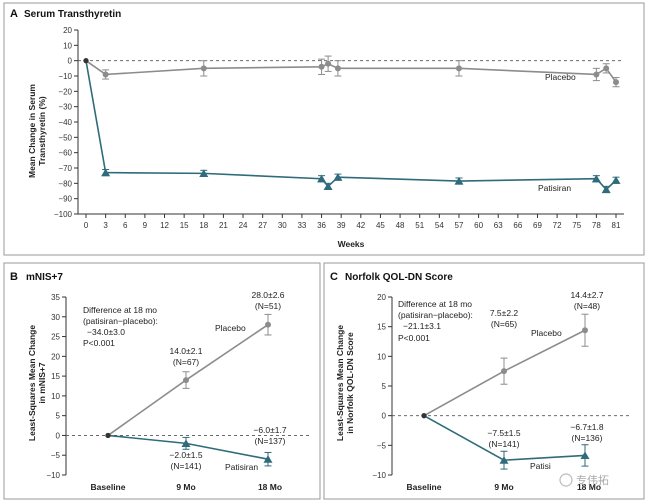 Image resolution: width=650 pixels, height=503 pixels. What do you see at coordinates (65, 183) in the screenshot?
I see `y-tick-label: −80` at bounding box center [65, 183].